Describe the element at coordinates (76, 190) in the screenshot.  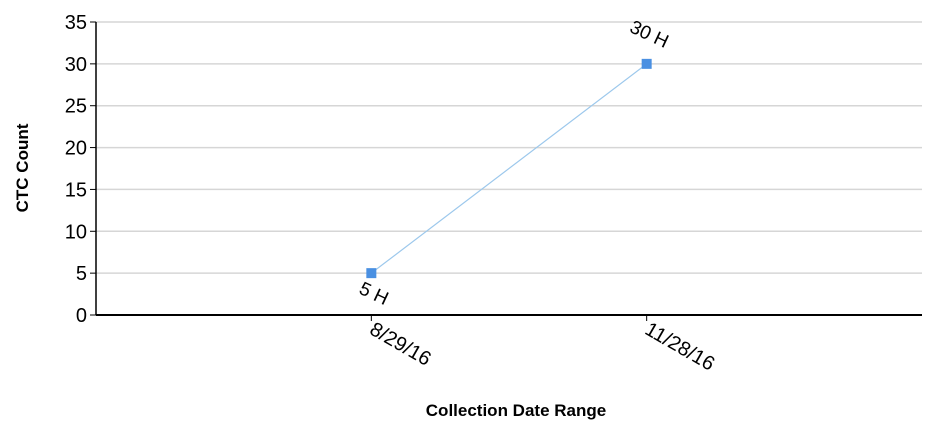
I see `y-tick-label: 15` at that location.